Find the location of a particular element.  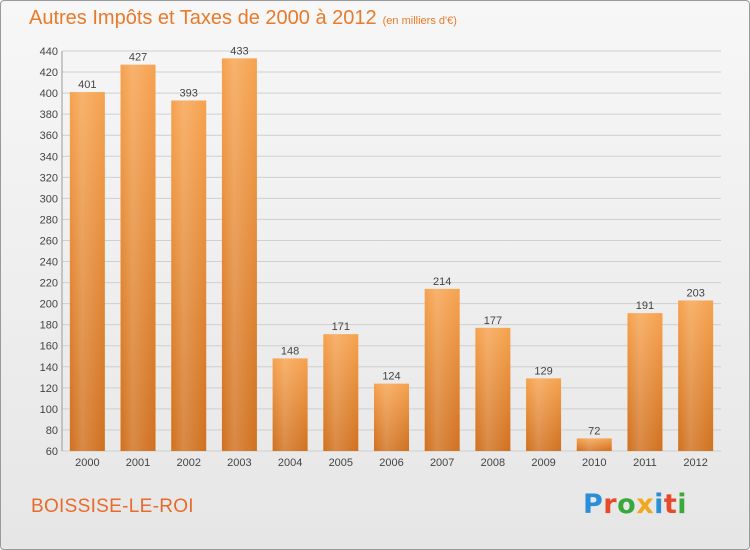

y-tick-label: 360 is located at coordinates (49, 136).